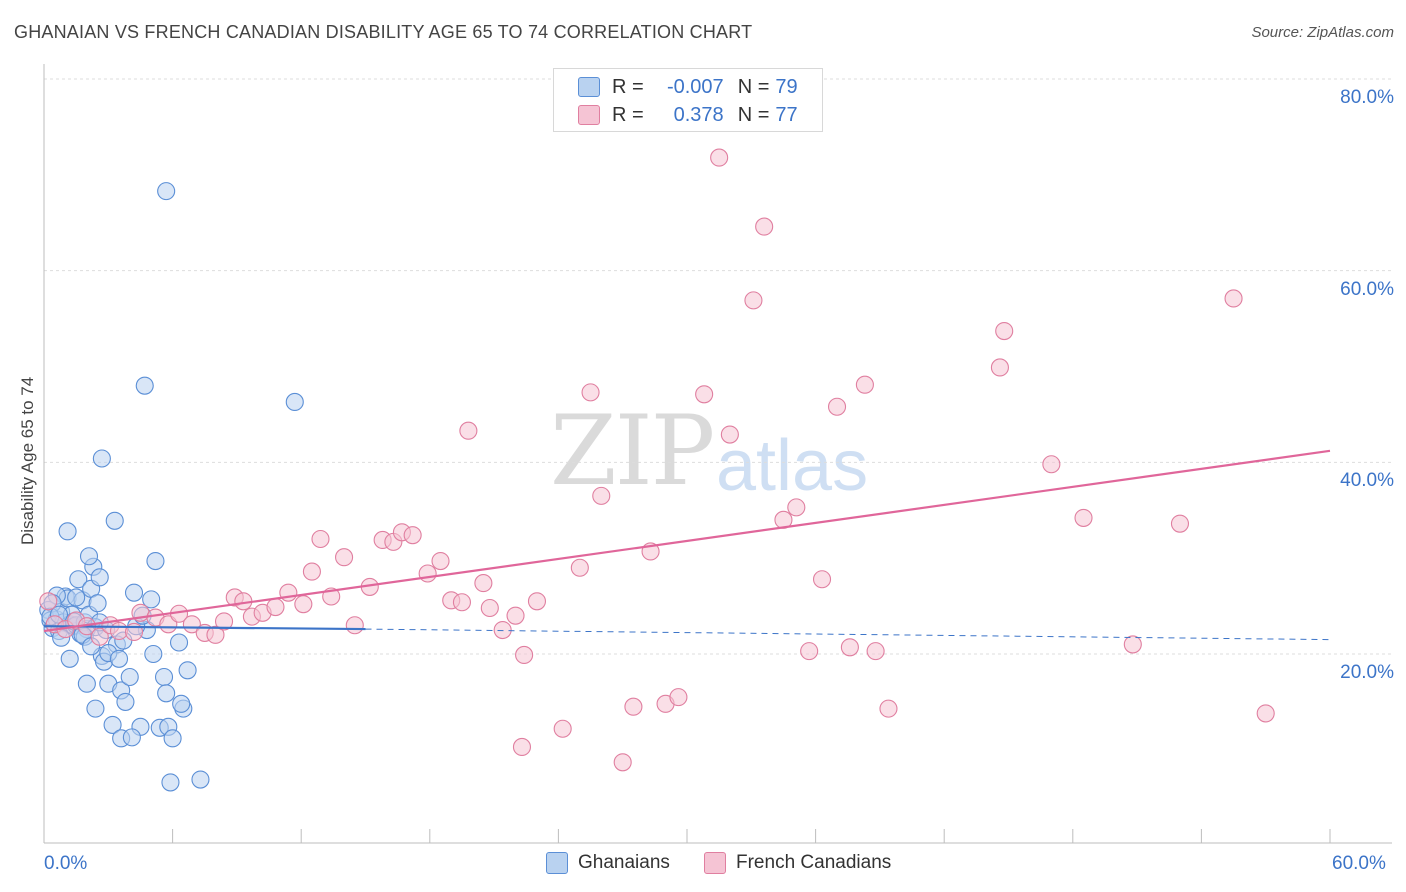 The height and width of the screenshot is (892, 1406). Describe the element at coordinates (715, 863) in the screenshot. I see `french-canadians-legend-swatch` at that location.